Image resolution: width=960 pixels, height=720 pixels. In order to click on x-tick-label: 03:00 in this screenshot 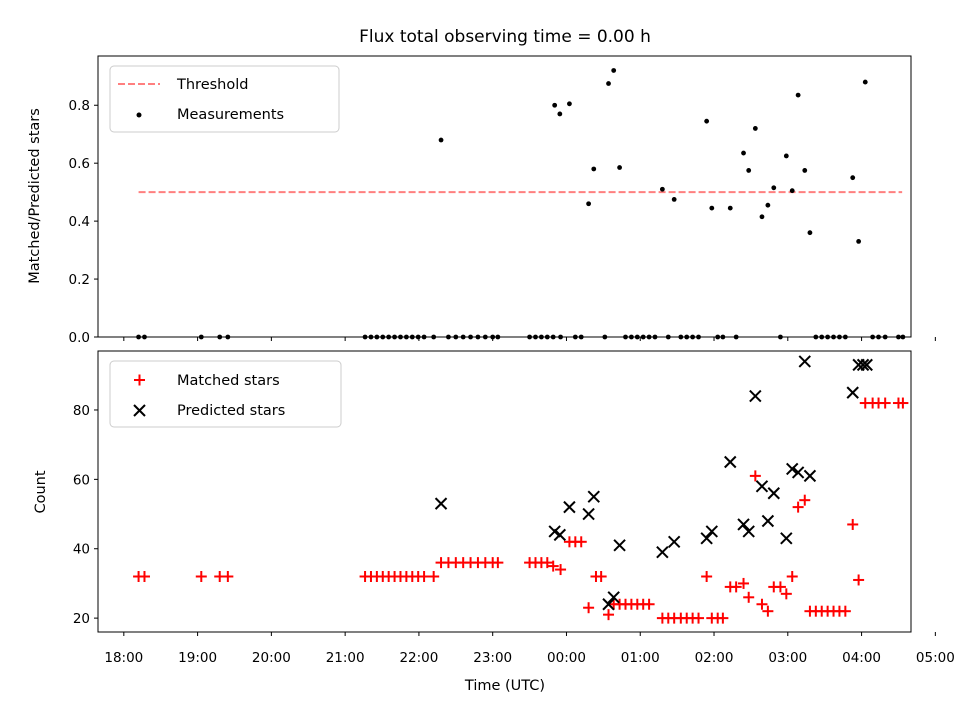, I will do `click(787, 658)`.